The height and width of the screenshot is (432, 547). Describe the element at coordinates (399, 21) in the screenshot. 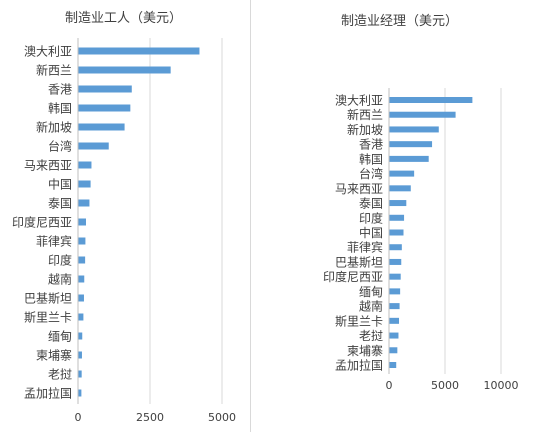

I see `chart-title: 制造业经理（美元）` at that location.